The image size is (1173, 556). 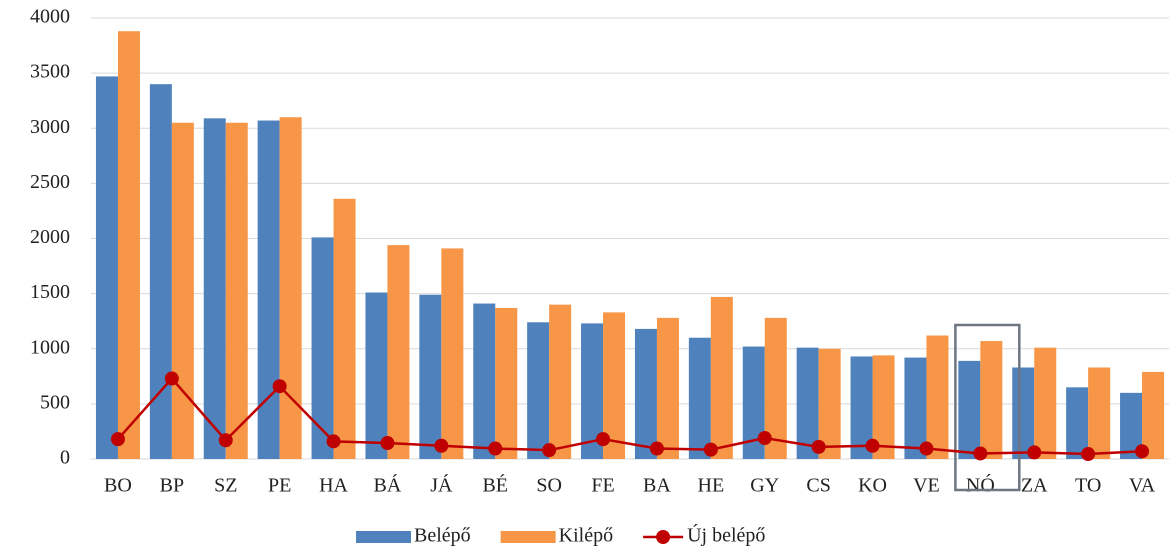 What do you see at coordinates (872, 486) in the screenshot?
I see `x-tick-label: KO` at bounding box center [872, 486].